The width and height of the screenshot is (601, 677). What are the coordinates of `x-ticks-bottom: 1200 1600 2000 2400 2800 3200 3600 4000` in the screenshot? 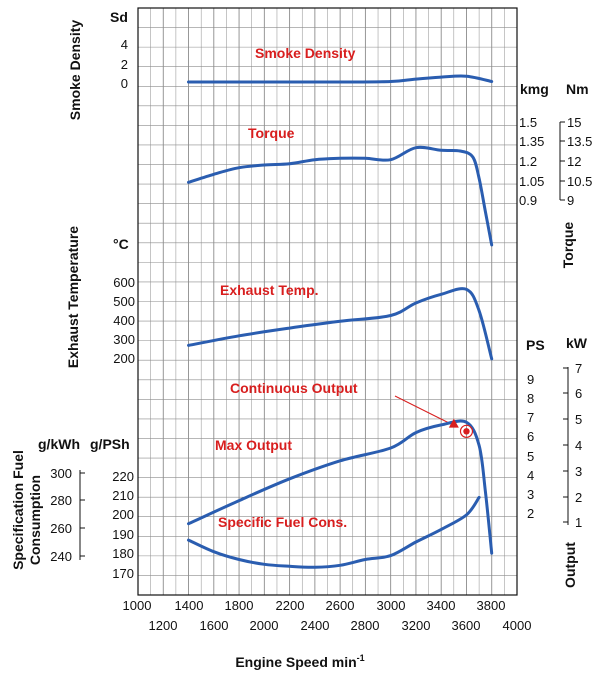 It's located at (340, 625).